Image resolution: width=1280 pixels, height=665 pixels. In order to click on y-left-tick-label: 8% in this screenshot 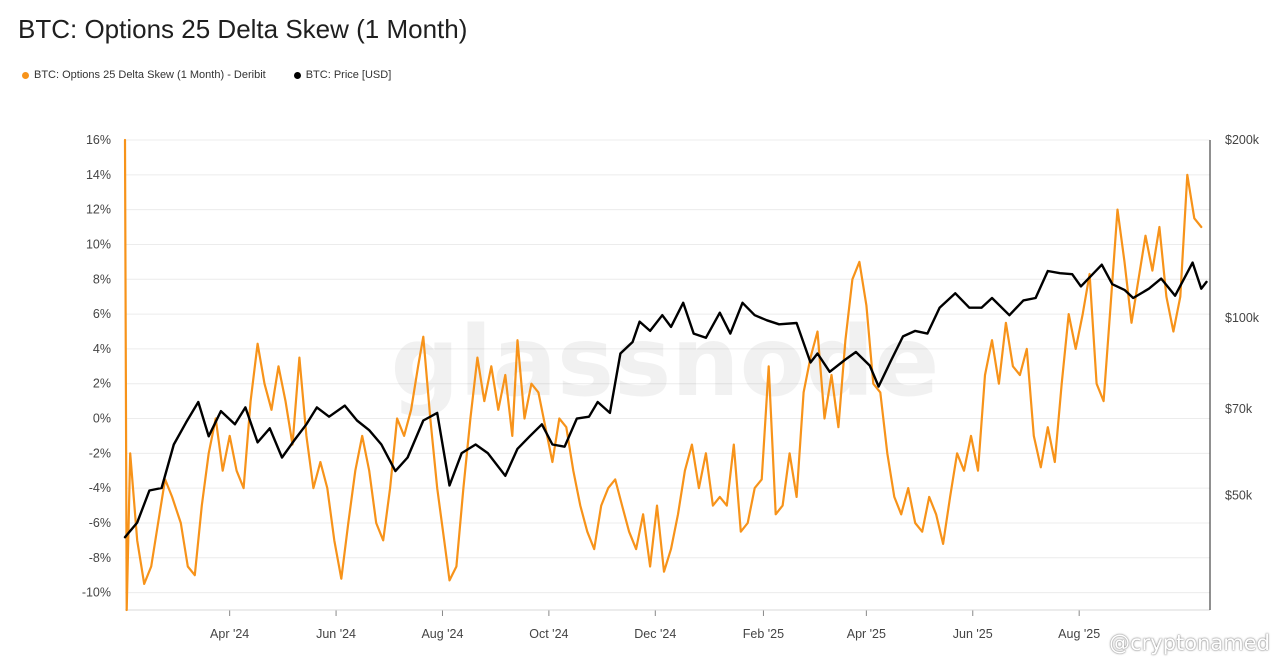, I will do `click(102, 279)`.